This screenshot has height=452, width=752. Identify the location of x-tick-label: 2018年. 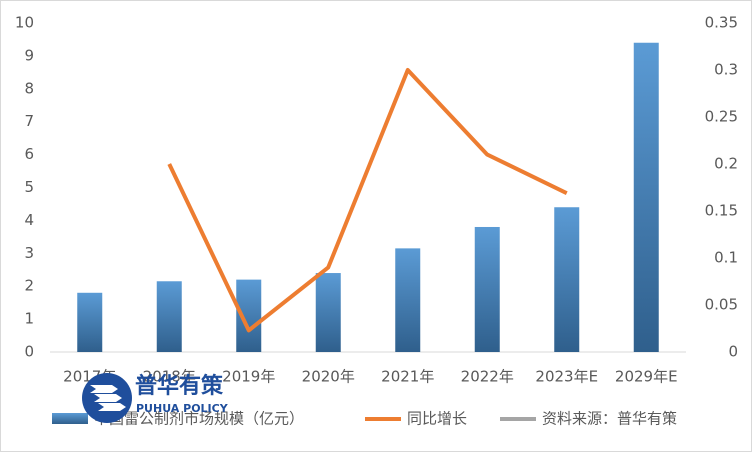
(169, 377).